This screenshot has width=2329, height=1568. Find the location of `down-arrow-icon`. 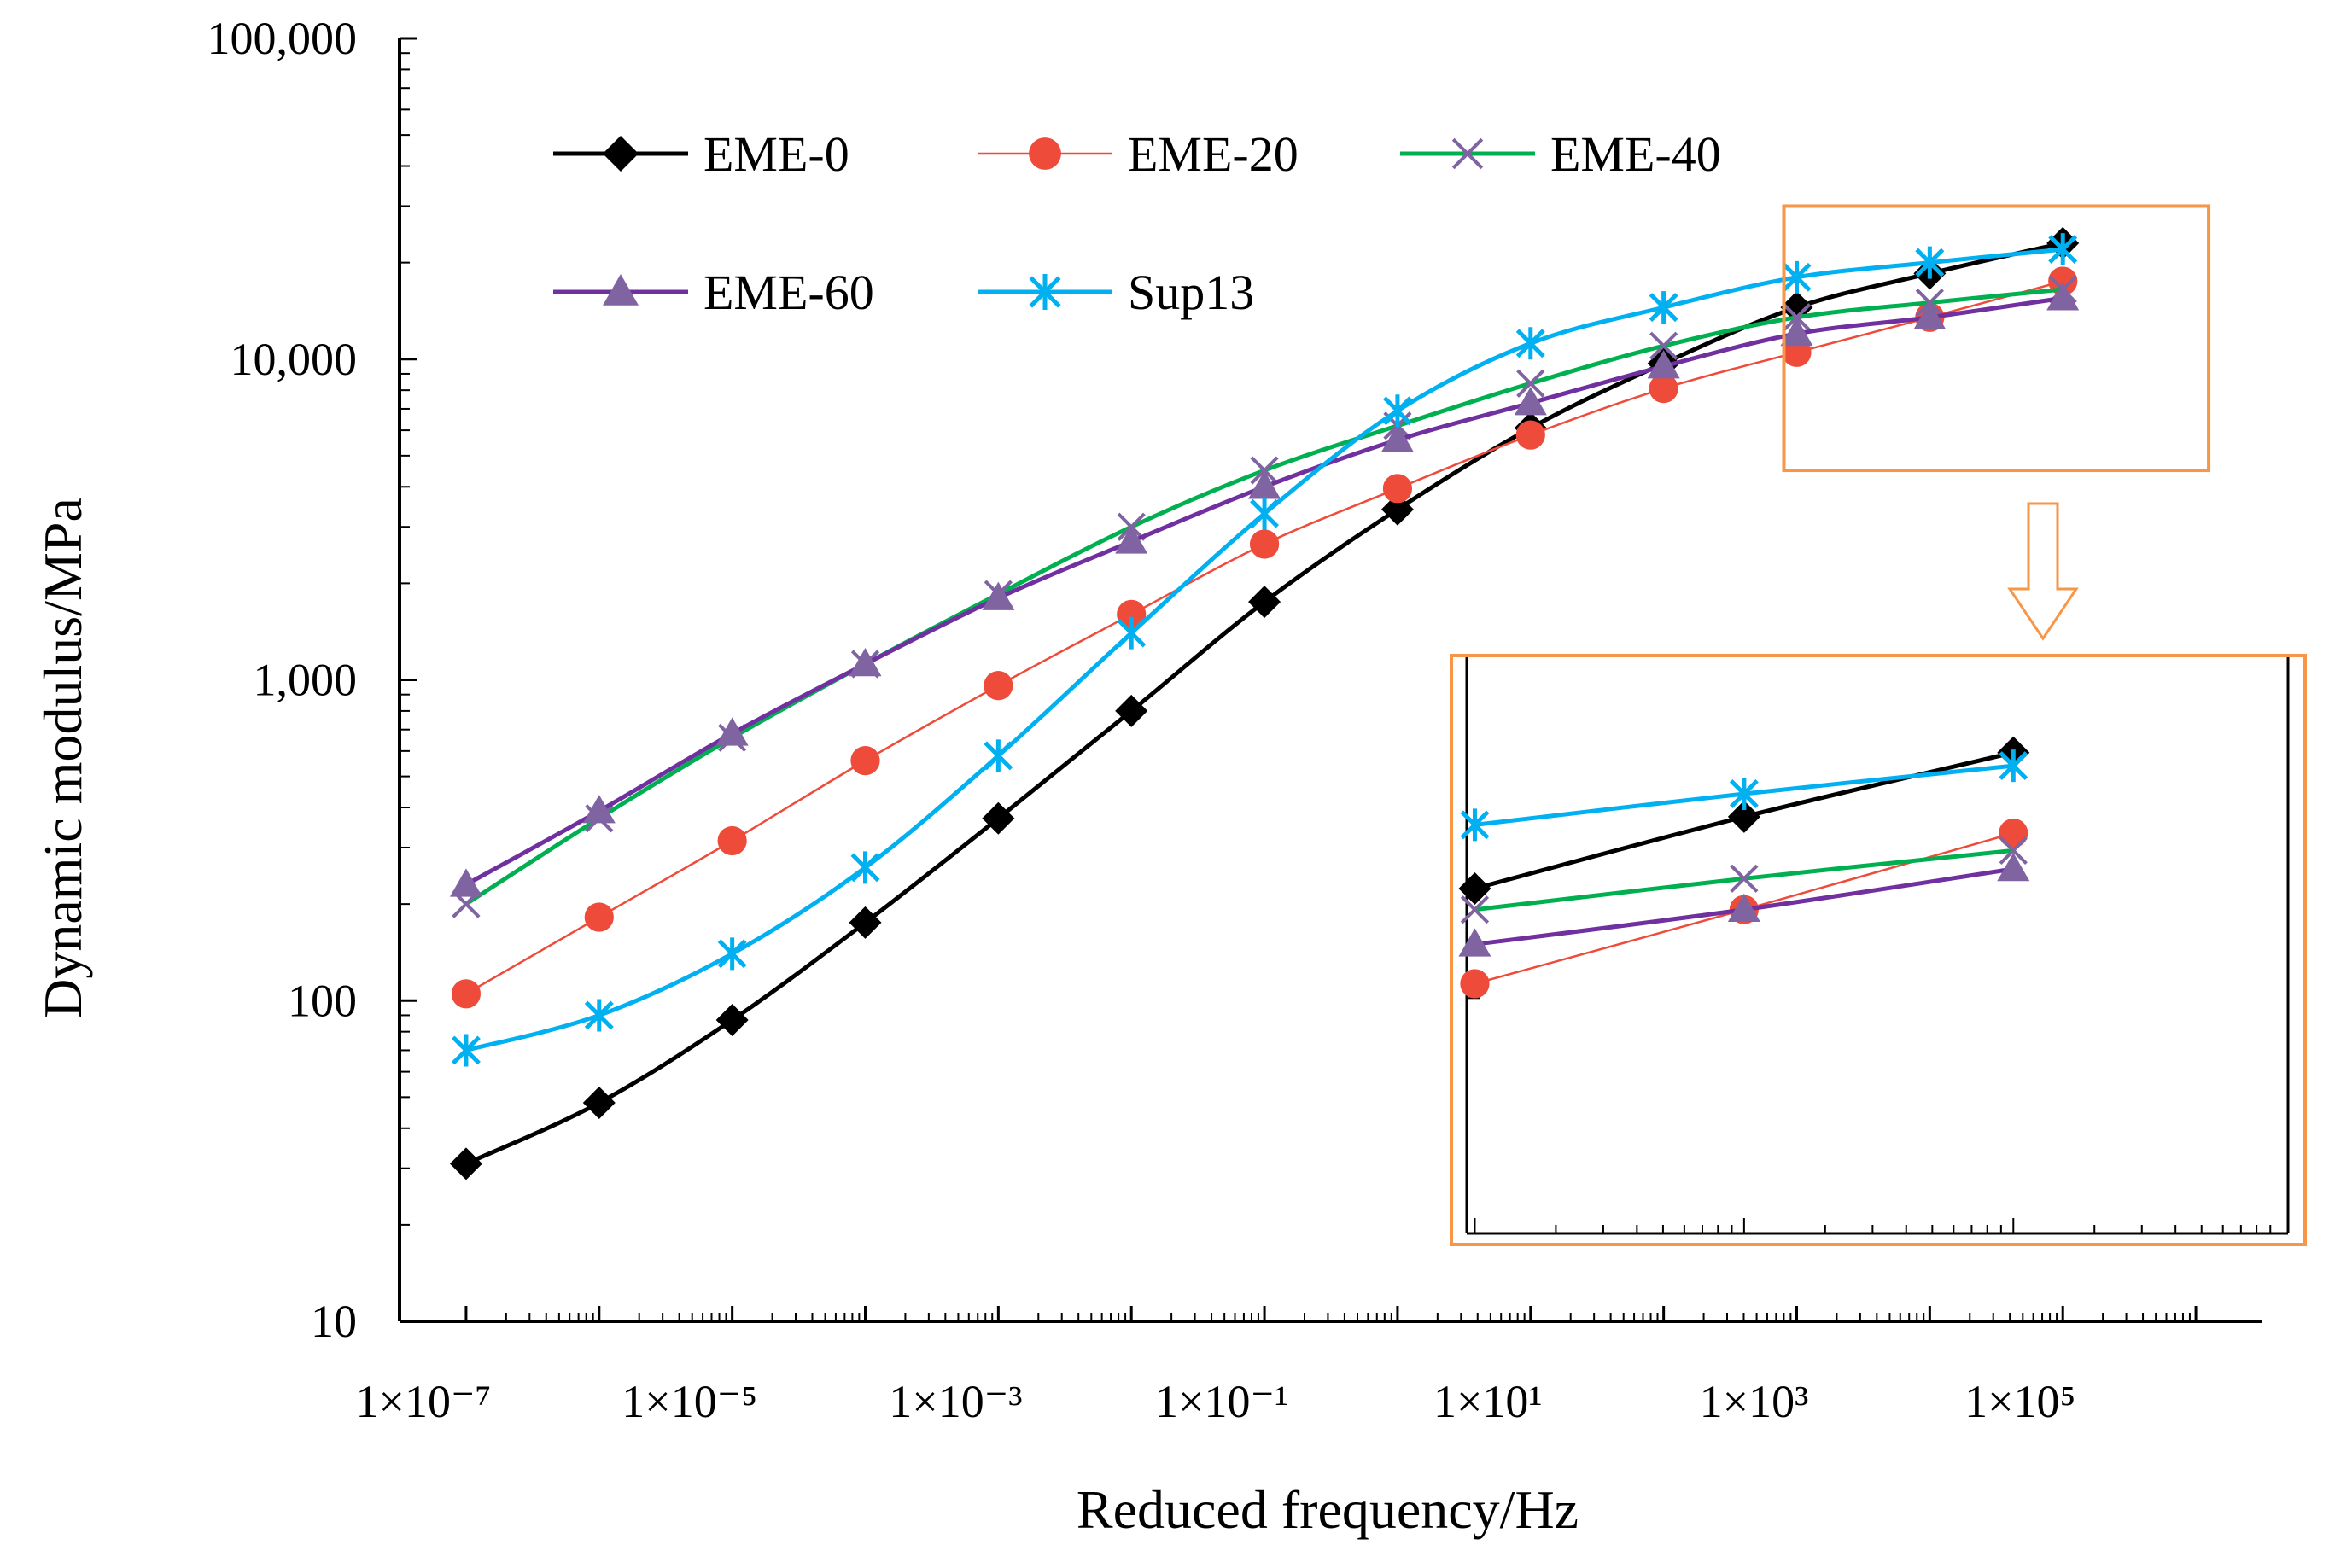

down-arrow-icon is located at coordinates (2043, 572).